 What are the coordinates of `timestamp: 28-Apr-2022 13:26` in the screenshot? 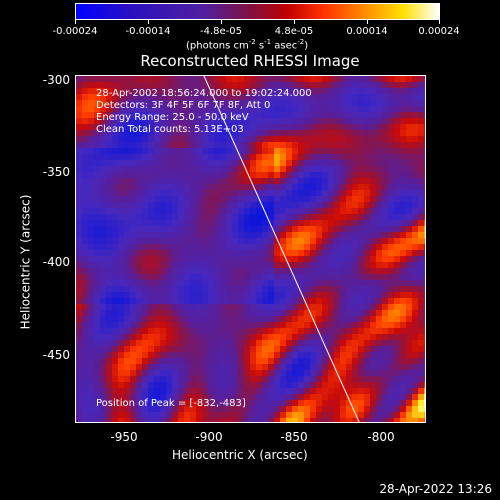 It's located at (435, 489).